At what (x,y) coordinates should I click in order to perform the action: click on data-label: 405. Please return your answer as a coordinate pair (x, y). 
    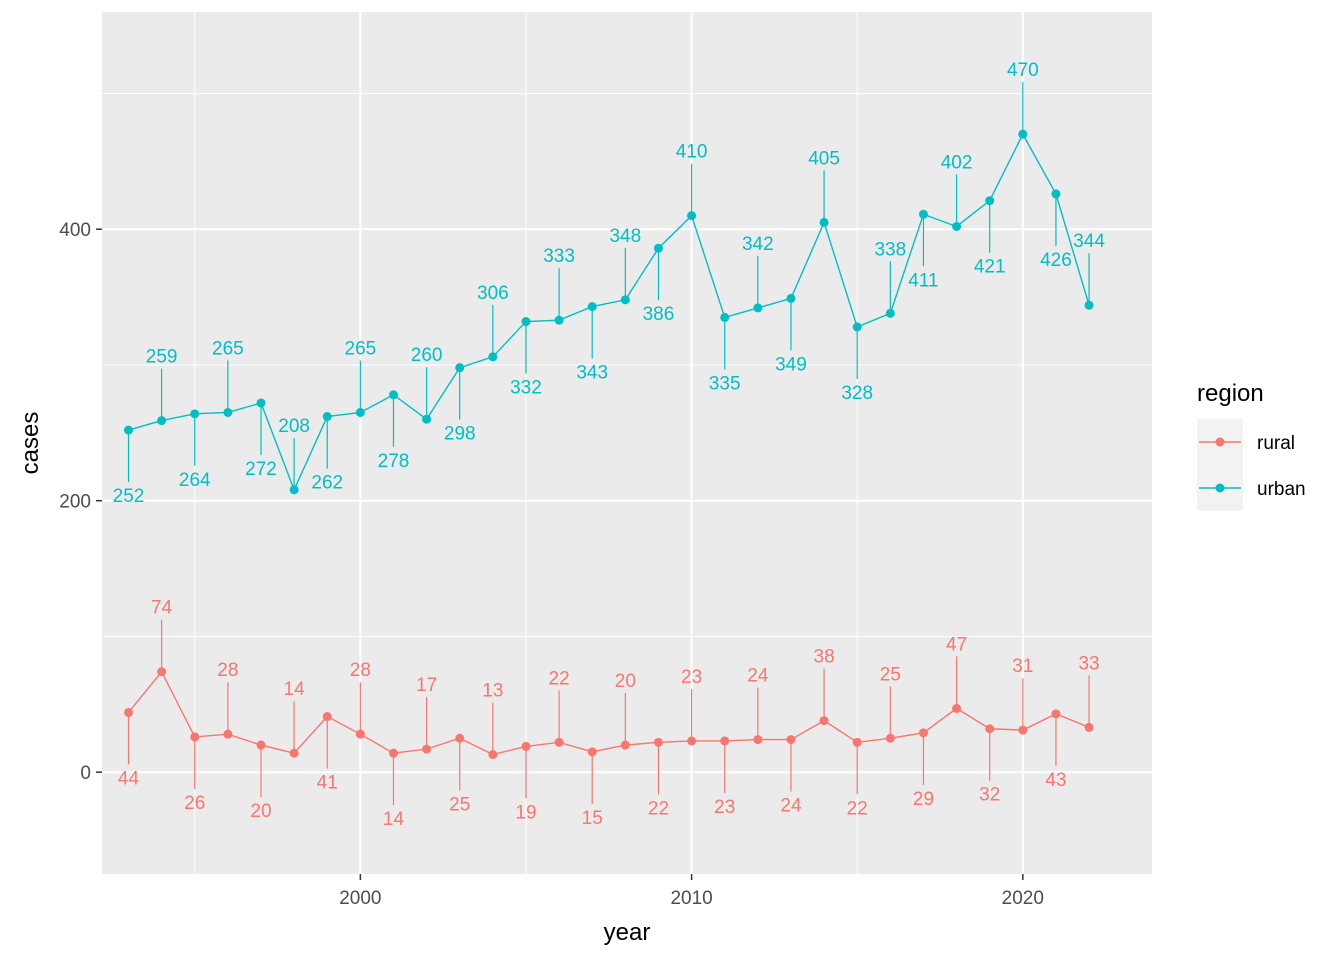
    Looking at the image, I should click on (824, 158).